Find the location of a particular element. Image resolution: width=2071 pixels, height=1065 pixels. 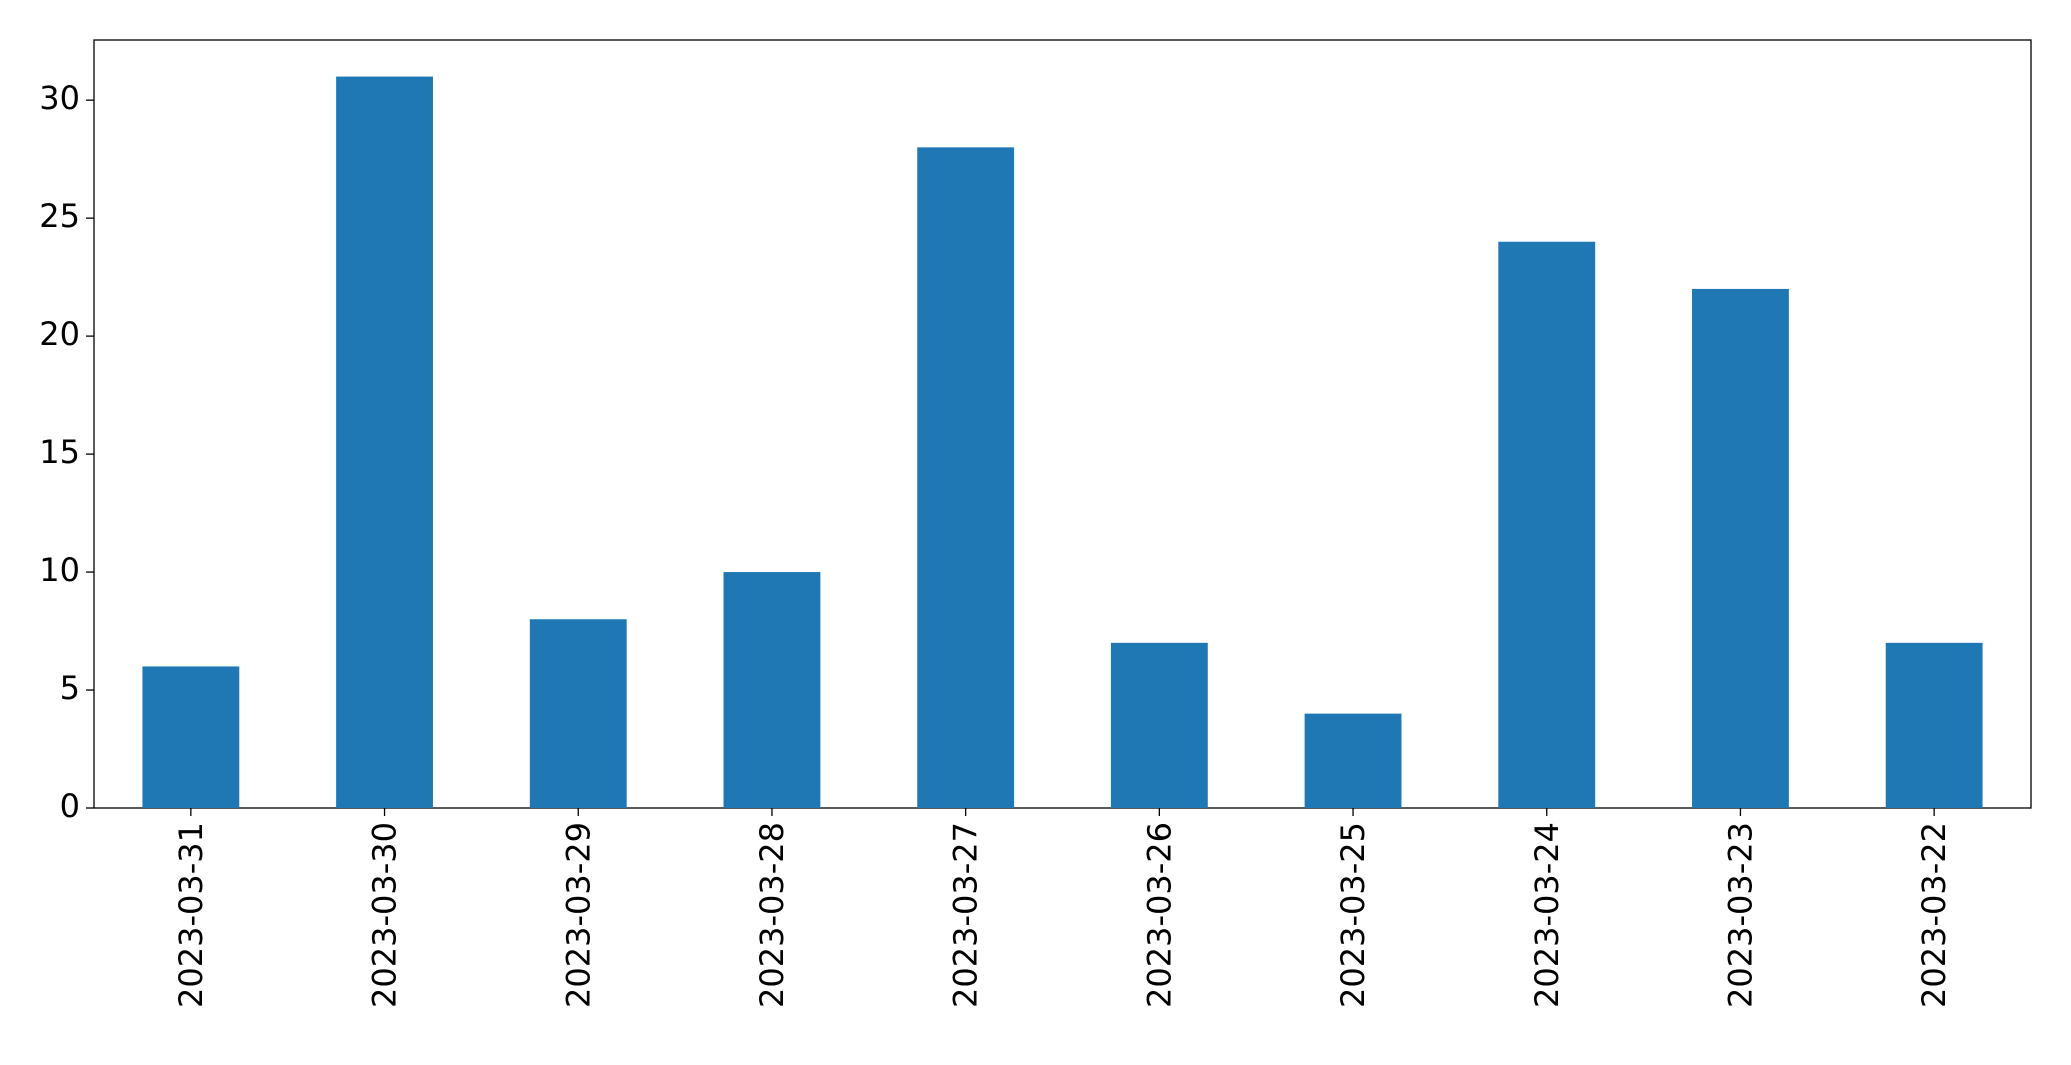

y-tick-label: 20 is located at coordinates (59, 334).